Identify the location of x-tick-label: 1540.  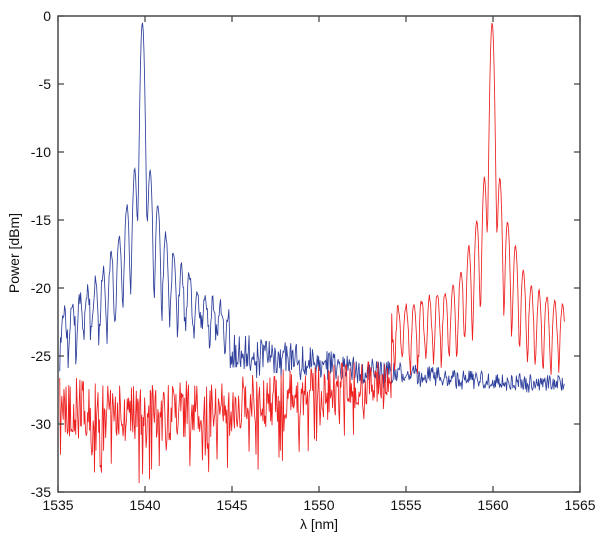
(144, 505).